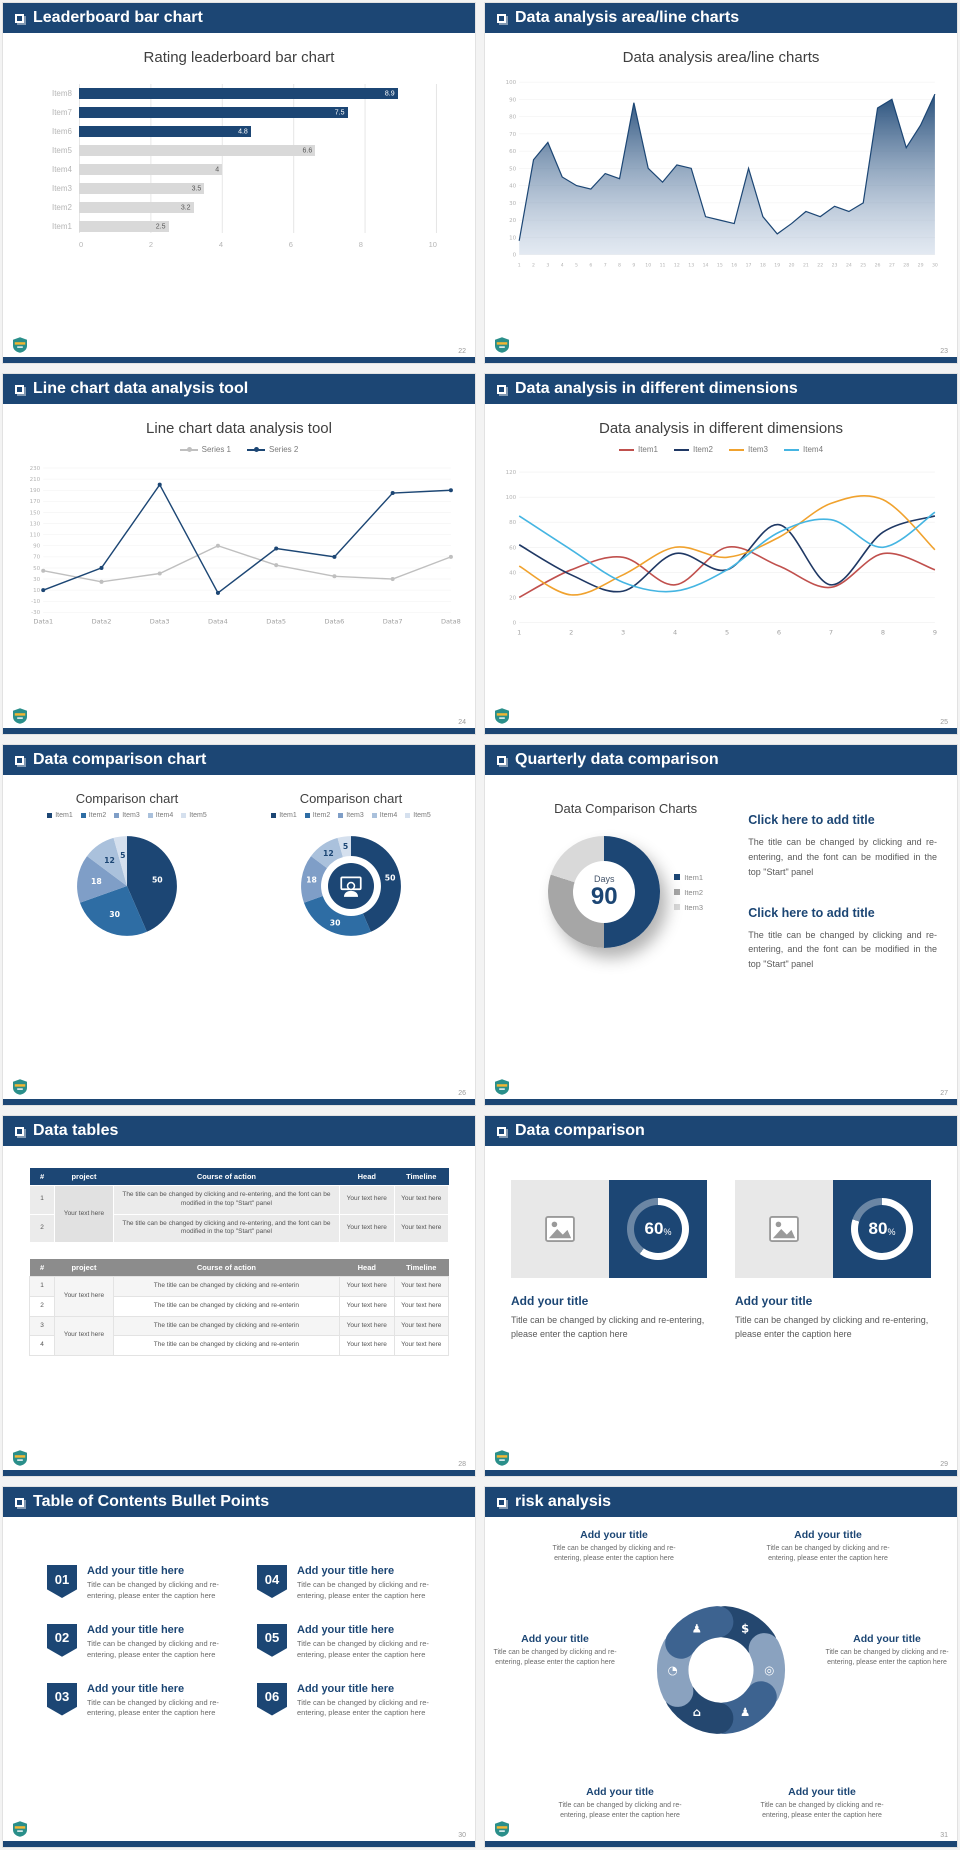  What do you see at coordinates (513, 598) in the screenshot?
I see `svg-text: 20` at bounding box center [513, 598].